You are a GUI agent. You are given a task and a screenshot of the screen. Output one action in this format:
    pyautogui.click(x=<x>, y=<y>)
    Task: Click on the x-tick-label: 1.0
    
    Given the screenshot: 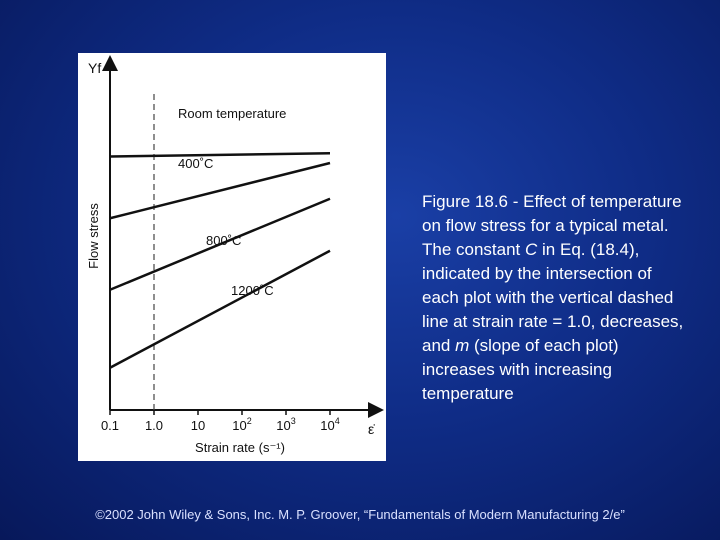 What is the action you would take?
    pyautogui.click(x=154, y=425)
    